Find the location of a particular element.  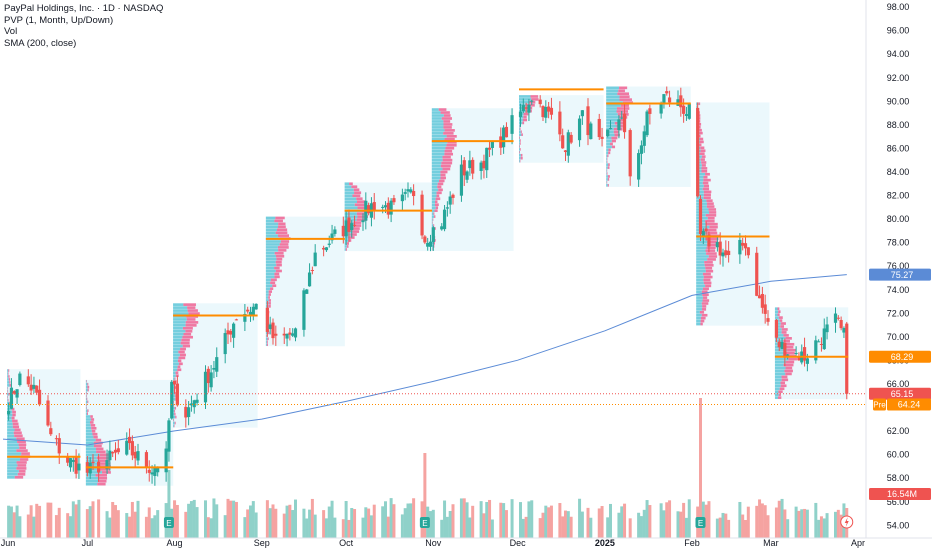

price-tick-label: 92.00 is located at coordinates (898, 78).